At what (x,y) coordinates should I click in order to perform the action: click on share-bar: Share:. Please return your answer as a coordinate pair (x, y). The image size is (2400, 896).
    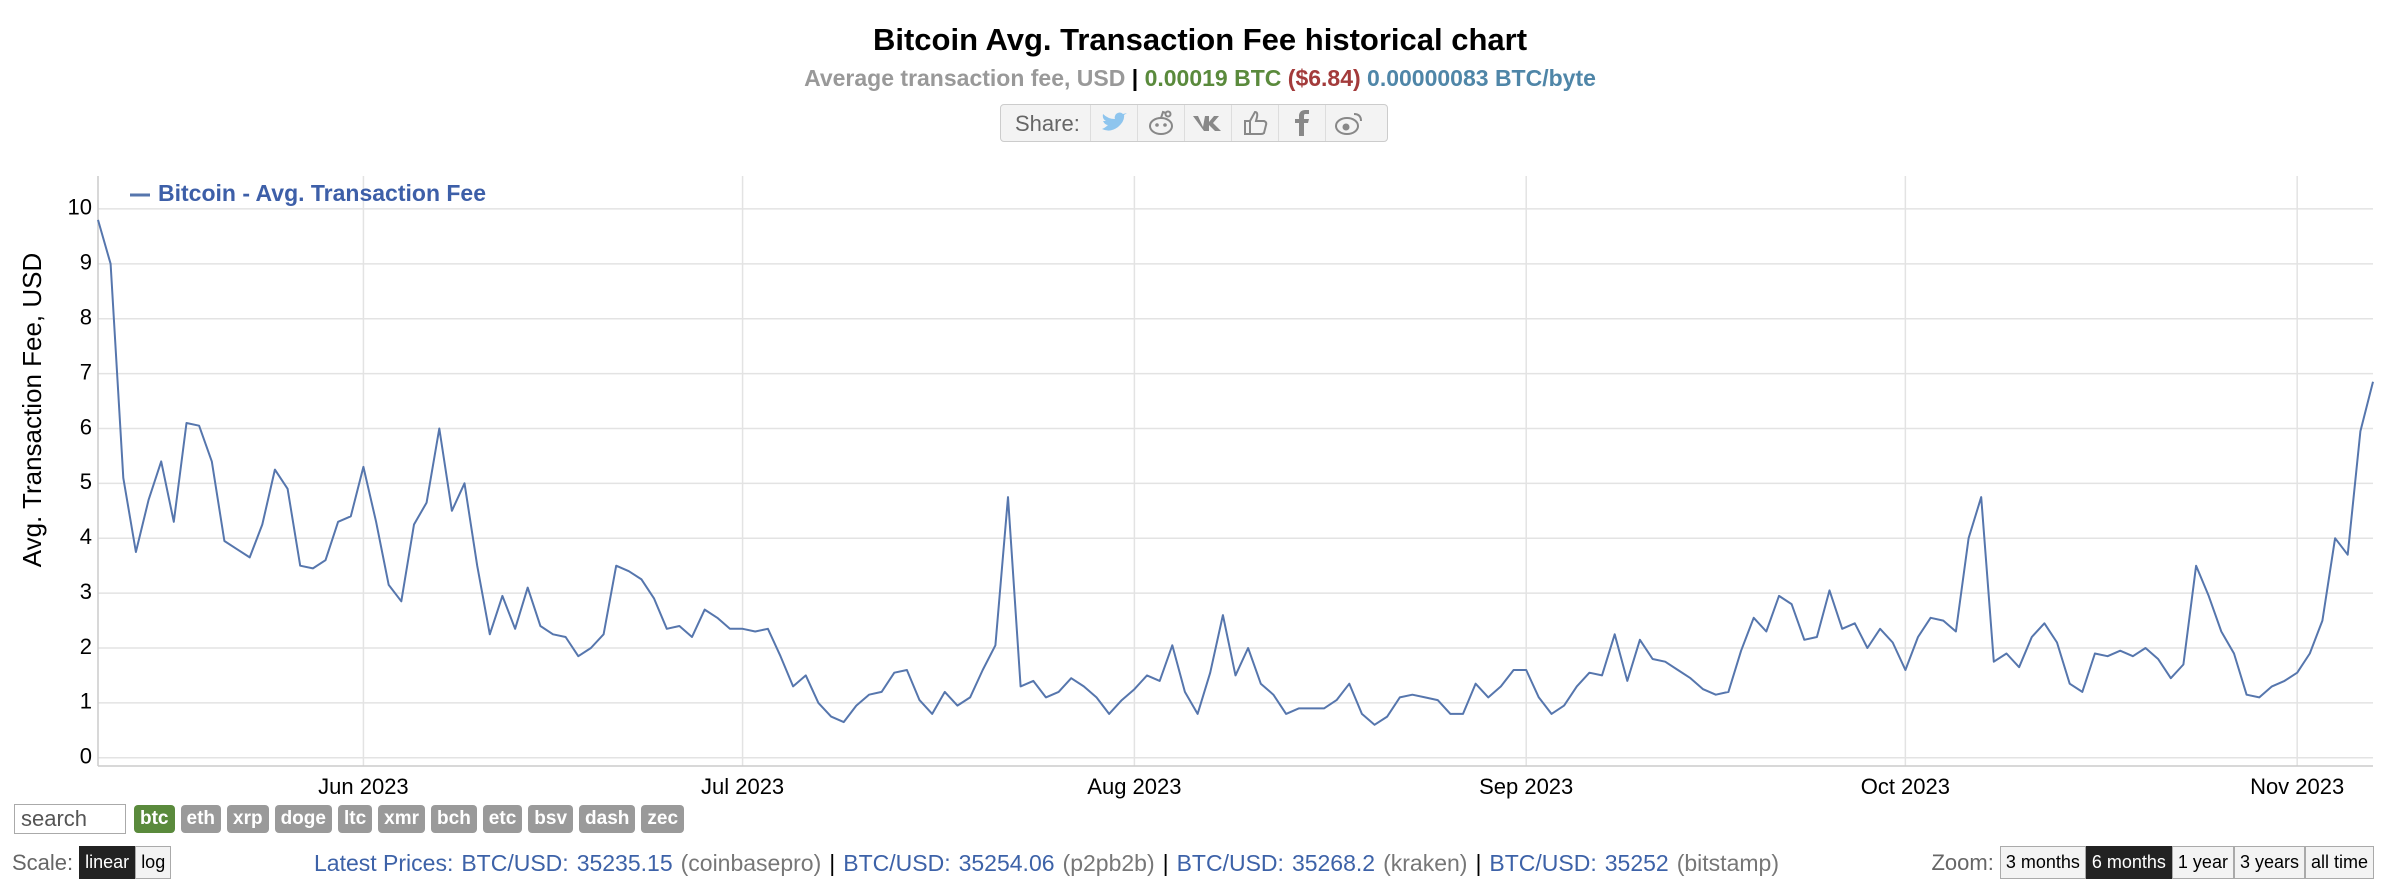
    Looking at the image, I should click on (1194, 123).